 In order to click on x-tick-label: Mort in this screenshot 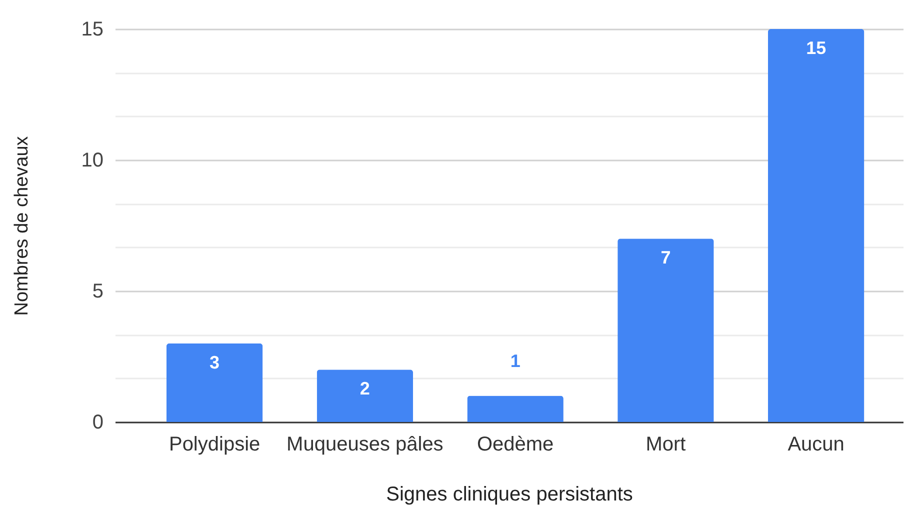, I will do `click(666, 445)`.